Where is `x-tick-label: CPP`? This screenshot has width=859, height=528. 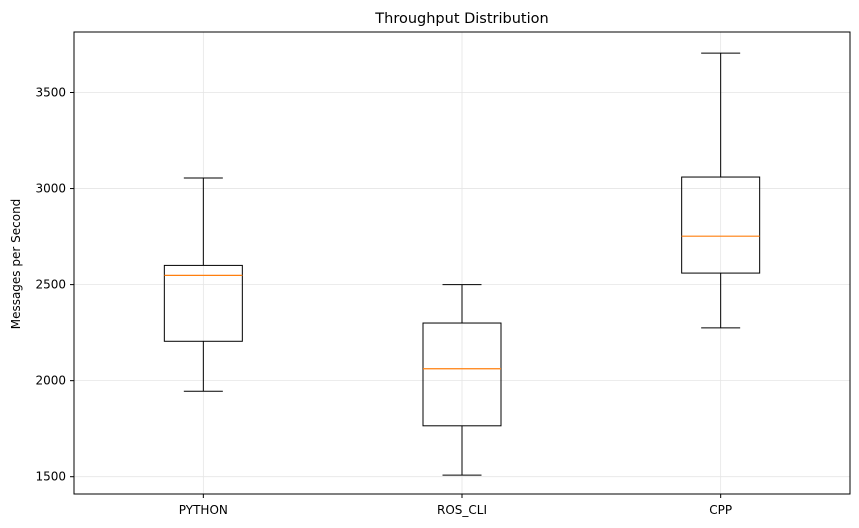
x-tick-label: CPP is located at coordinates (720, 510).